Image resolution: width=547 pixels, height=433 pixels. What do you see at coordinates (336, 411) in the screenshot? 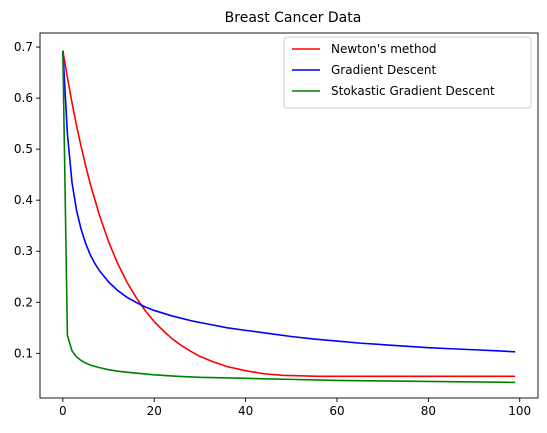
I see `x-tick-label: 60` at bounding box center [336, 411].